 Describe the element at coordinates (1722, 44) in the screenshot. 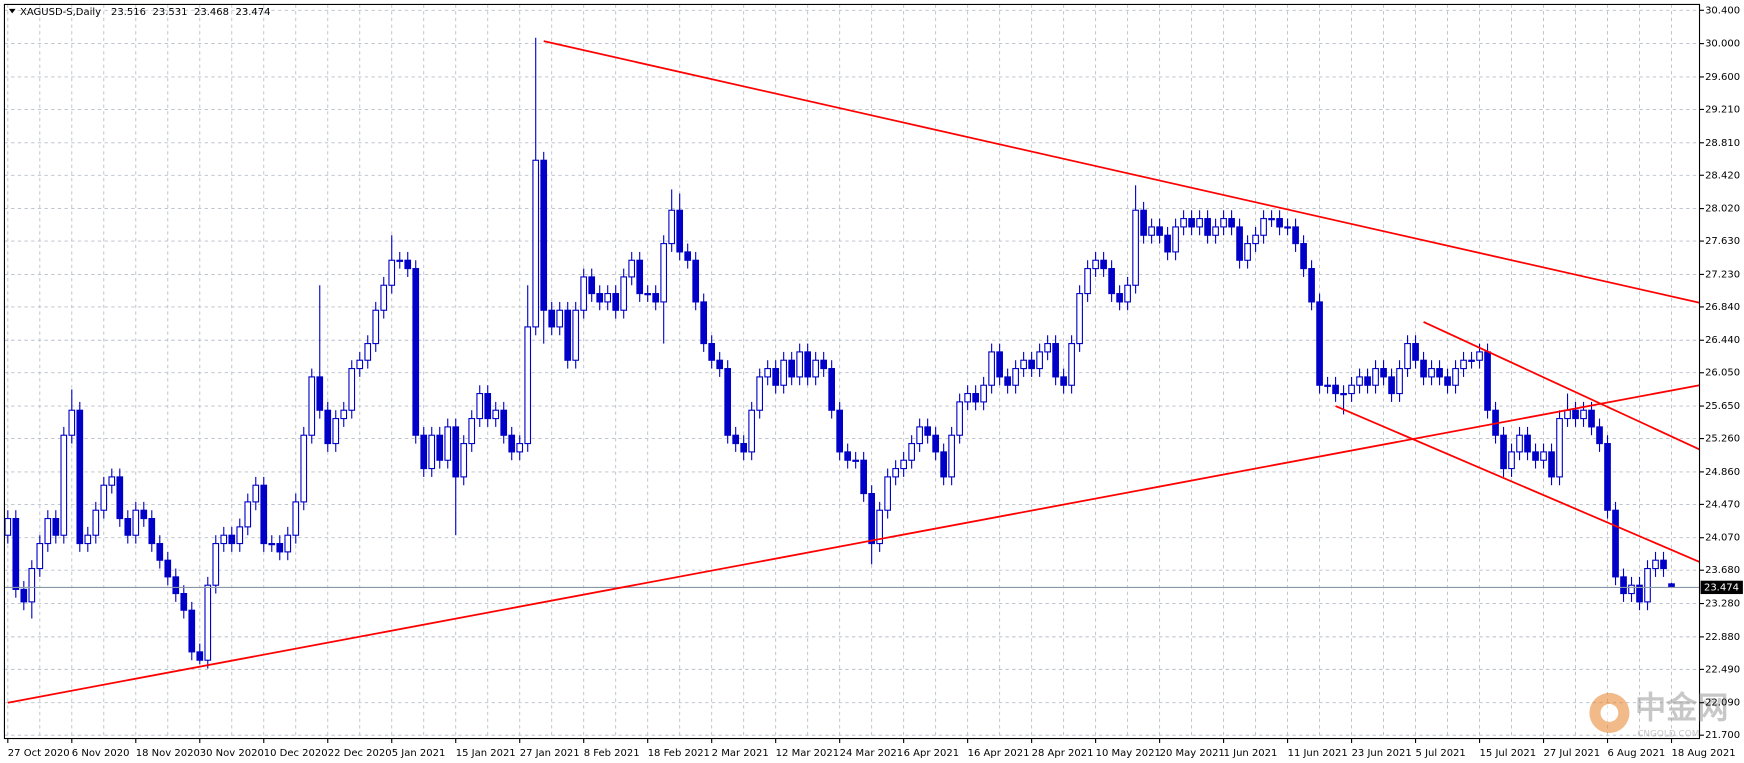

I see `y-tick-label: 30.000` at that location.